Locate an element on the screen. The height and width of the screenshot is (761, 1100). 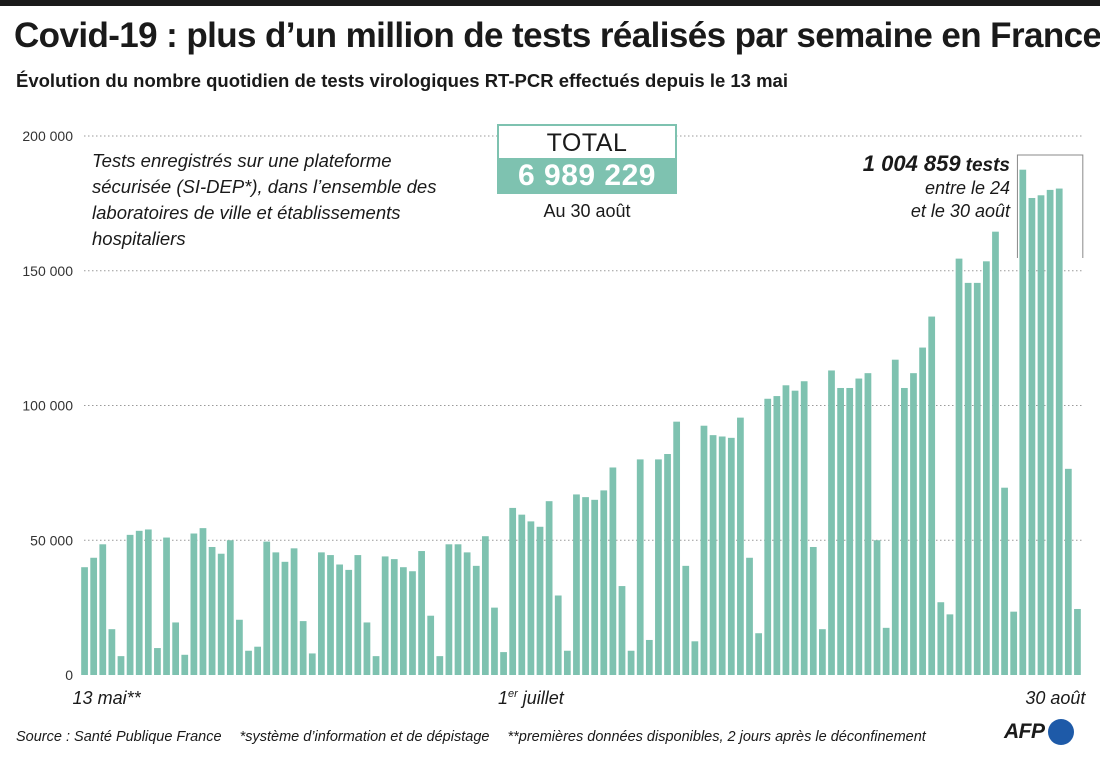
afp-logo-dot is located at coordinates (1060, 732).